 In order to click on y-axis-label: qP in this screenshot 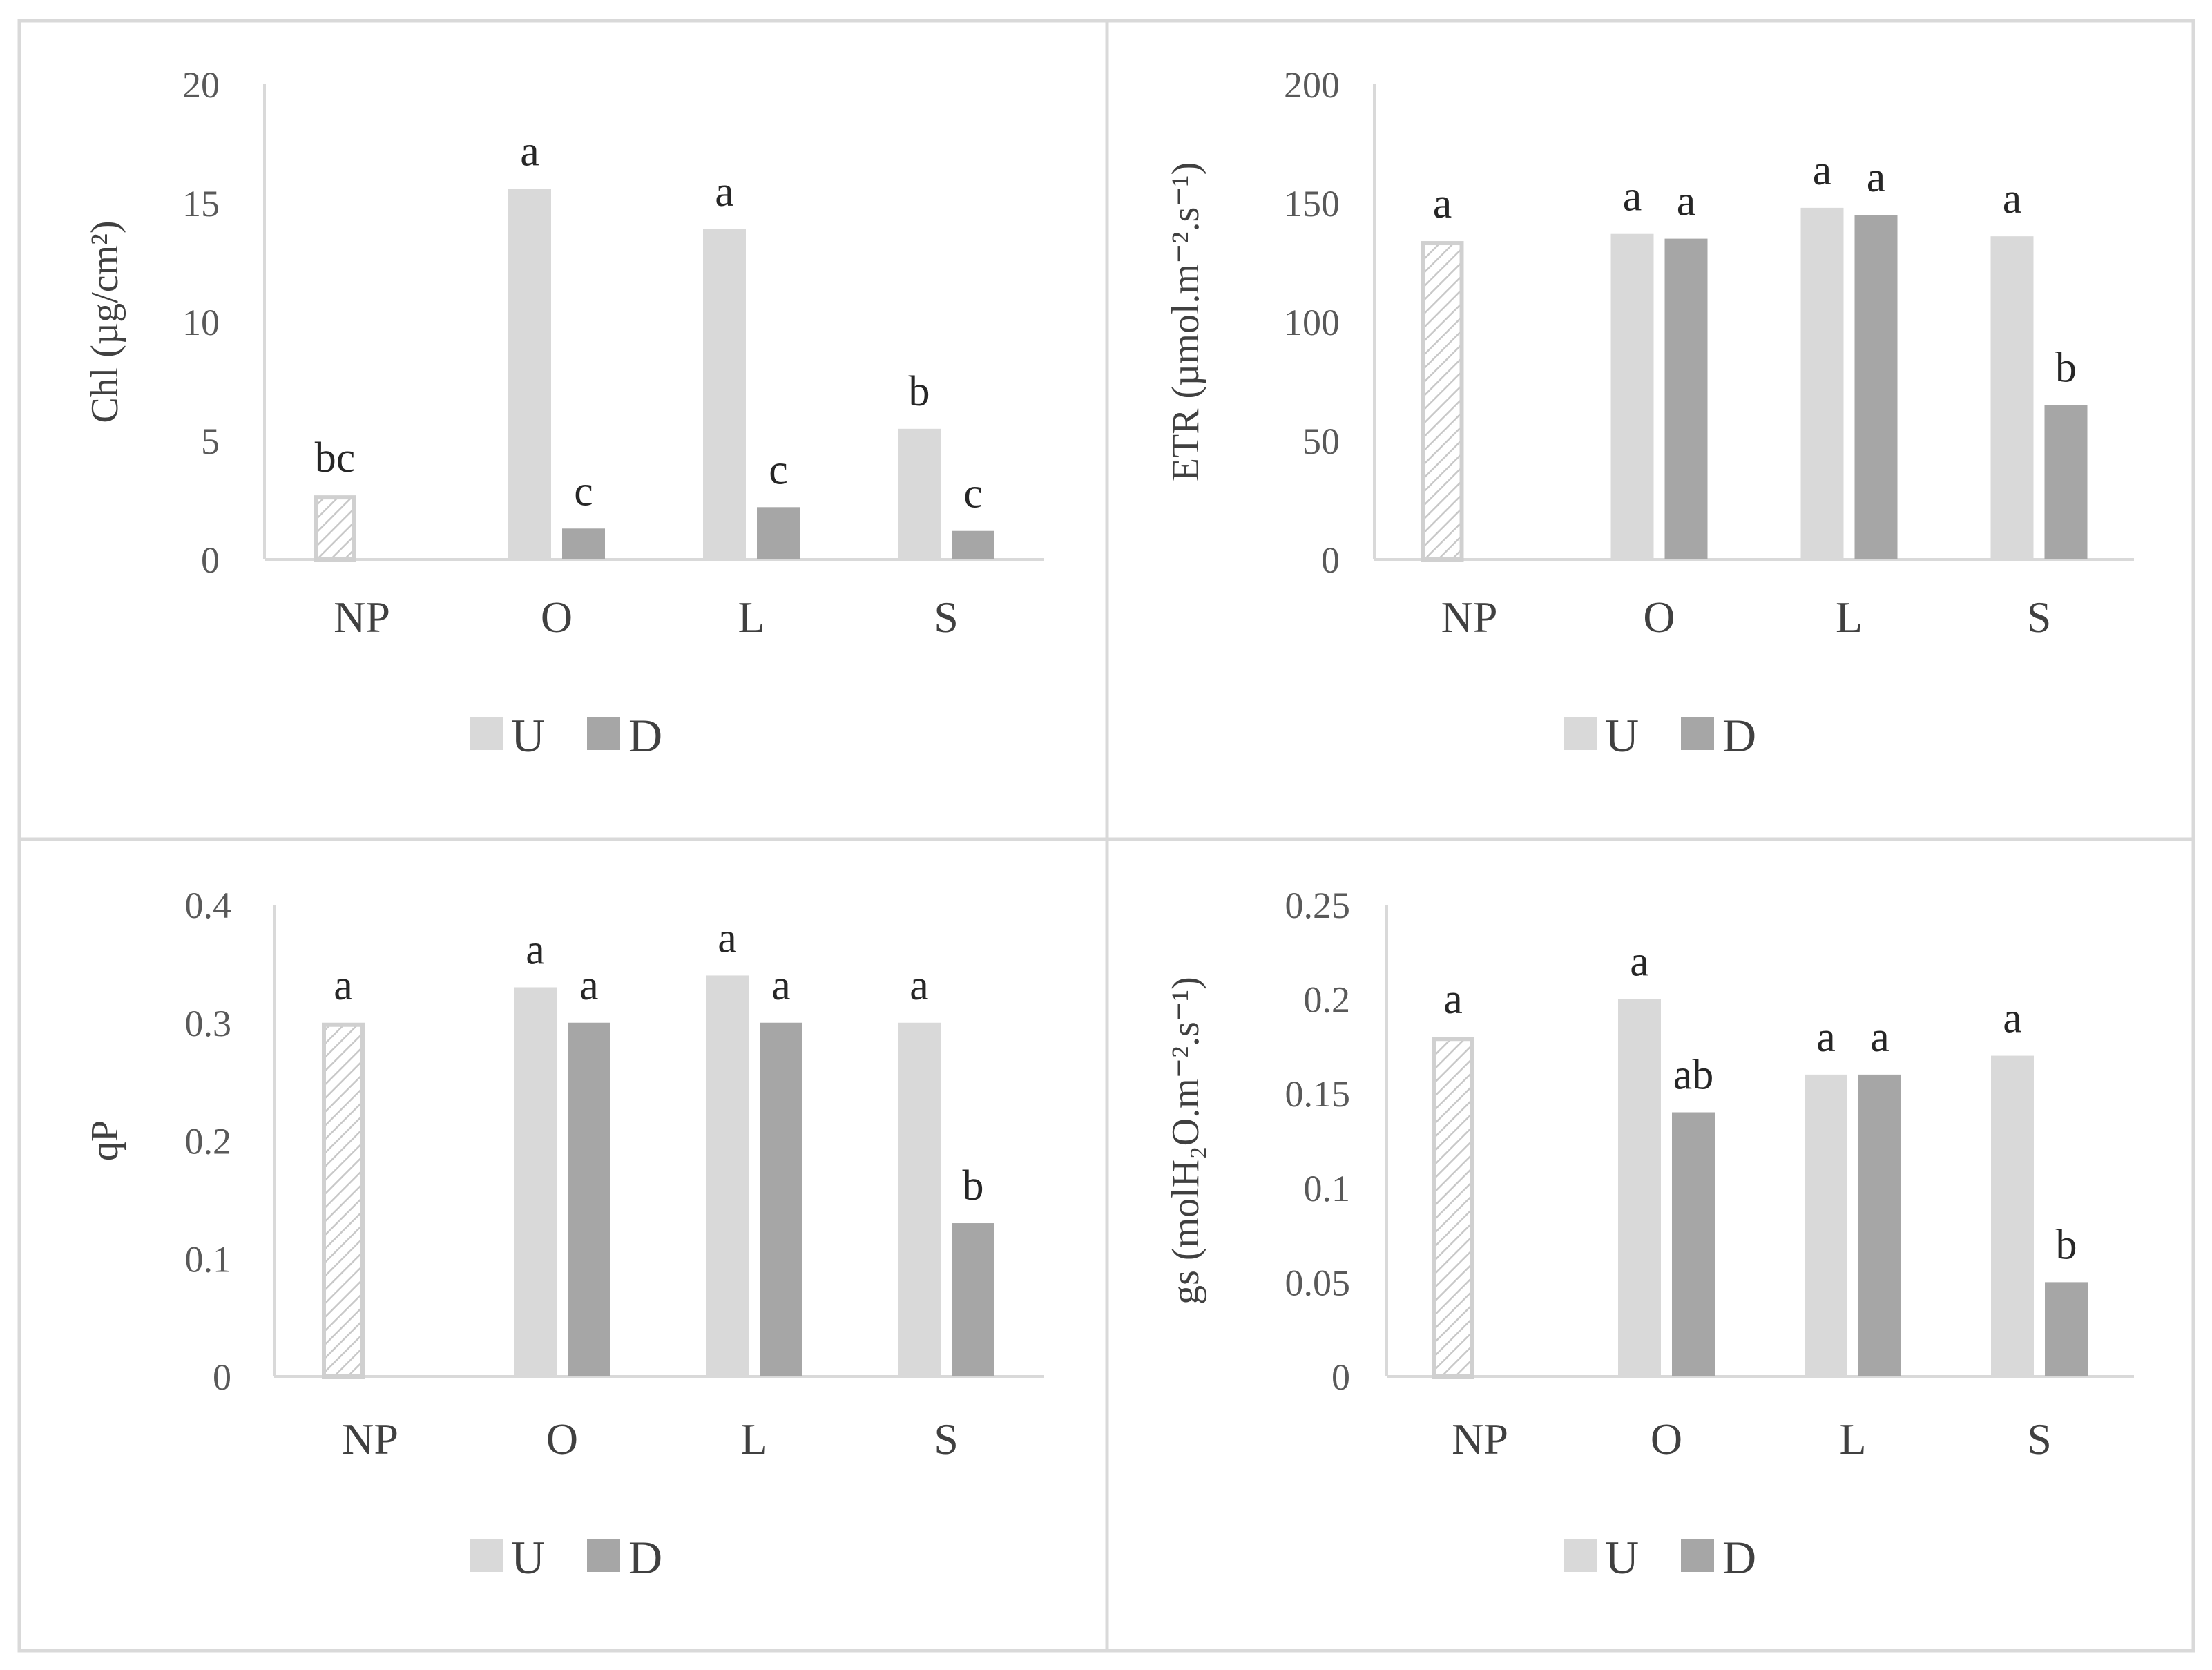, I will do `click(105, 1140)`.